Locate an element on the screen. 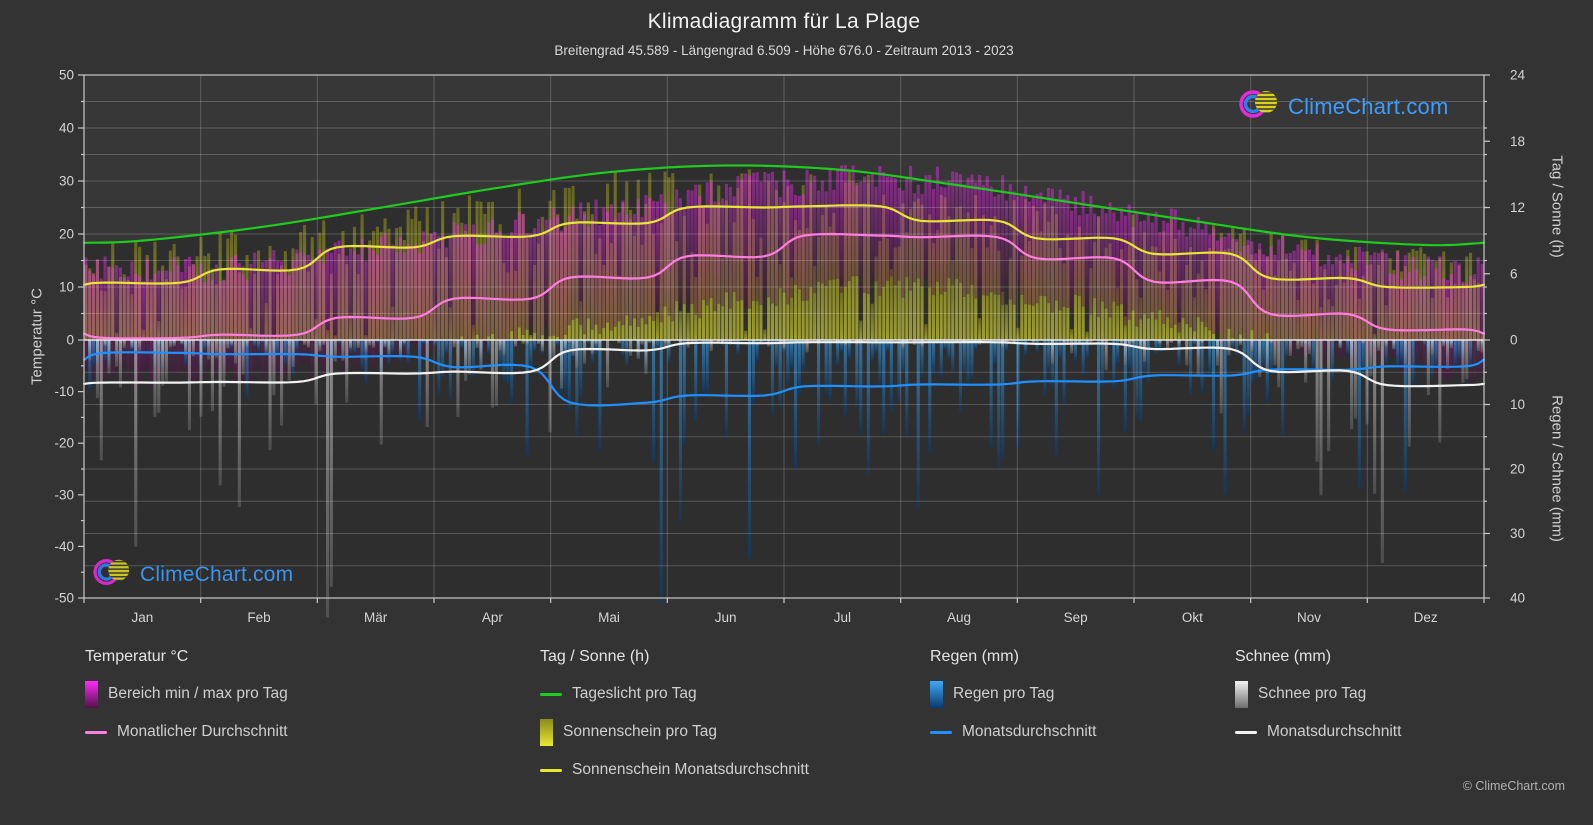 The image size is (1593, 825). left-axis-tick-label: 40 is located at coordinates (66, 128).